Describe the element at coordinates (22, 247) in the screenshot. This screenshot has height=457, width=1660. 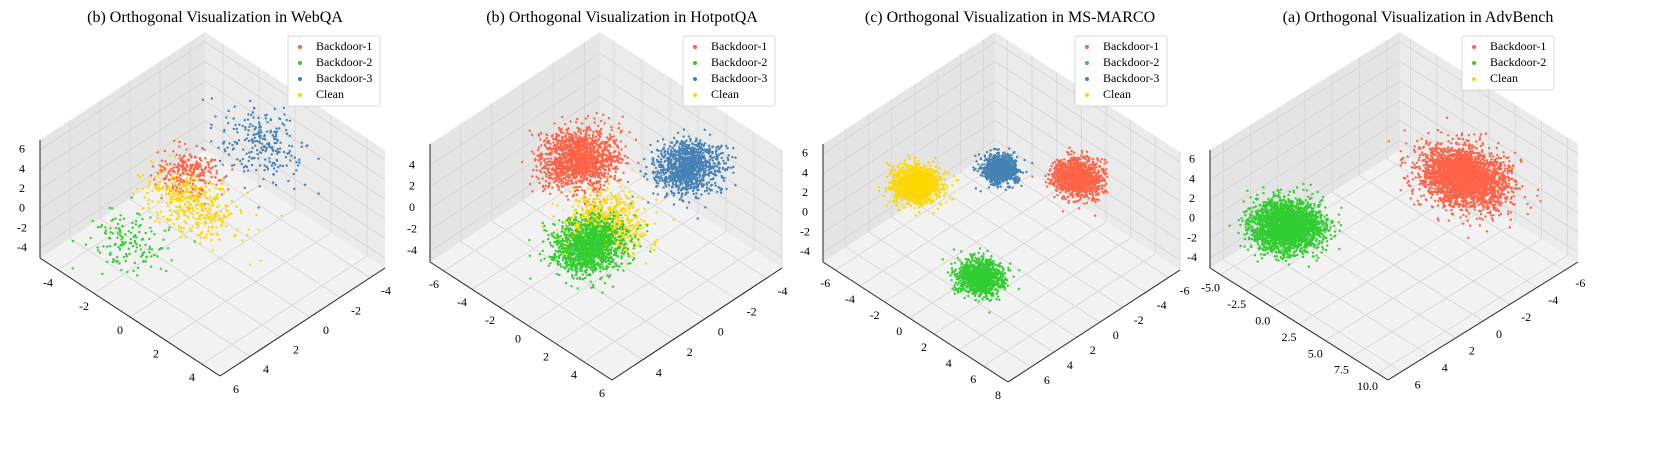
I see `z-tick-label: -4` at that location.